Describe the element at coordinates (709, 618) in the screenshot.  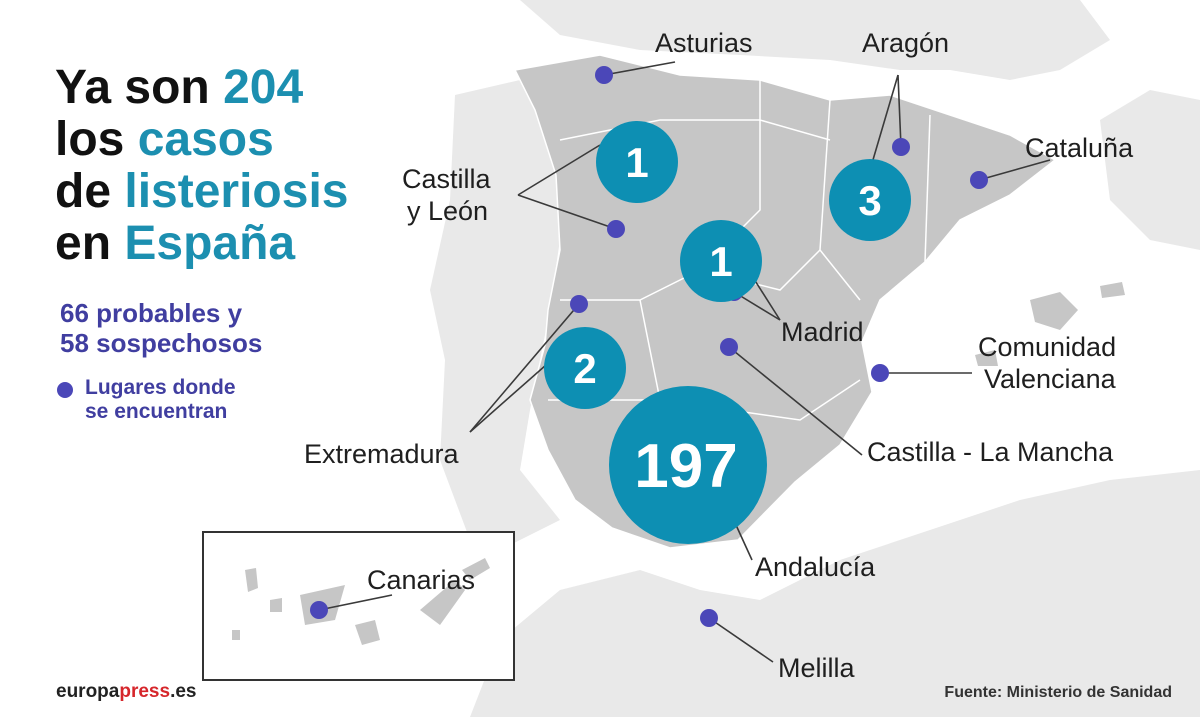
I see `marker-melilla` at that location.